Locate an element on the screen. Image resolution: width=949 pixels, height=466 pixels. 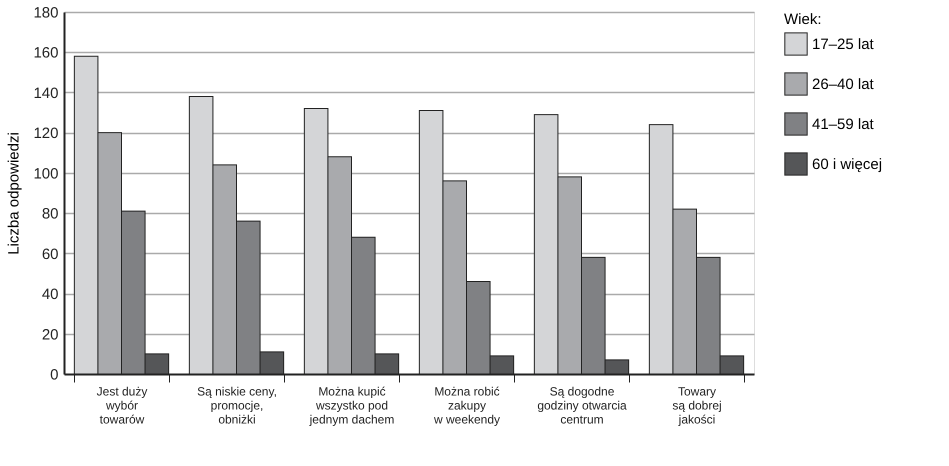
legend-label: 60 i więcej is located at coordinates (847, 164).